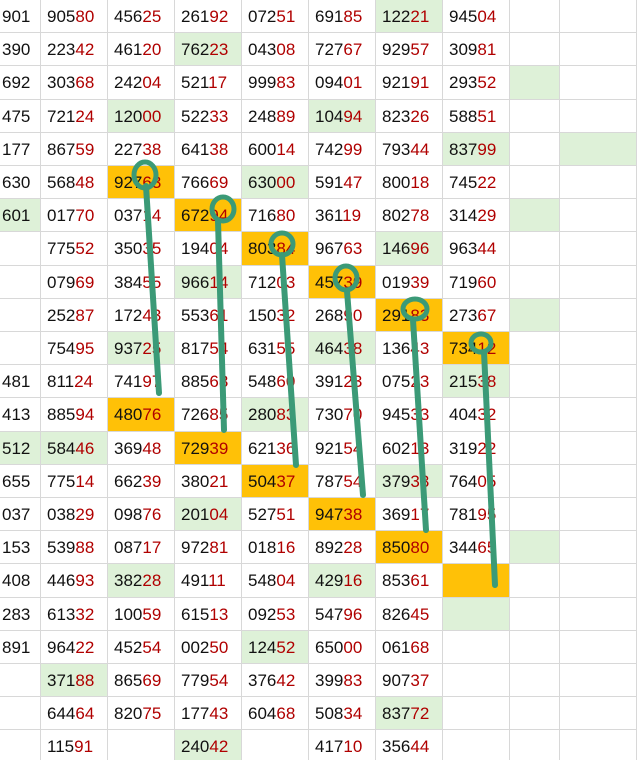 The width and height of the screenshot is (637, 760). What do you see at coordinates (476, 50) in the screenshot?
I see `grid-cell-r1-c7: 30981` at bounding box center [476, 50].